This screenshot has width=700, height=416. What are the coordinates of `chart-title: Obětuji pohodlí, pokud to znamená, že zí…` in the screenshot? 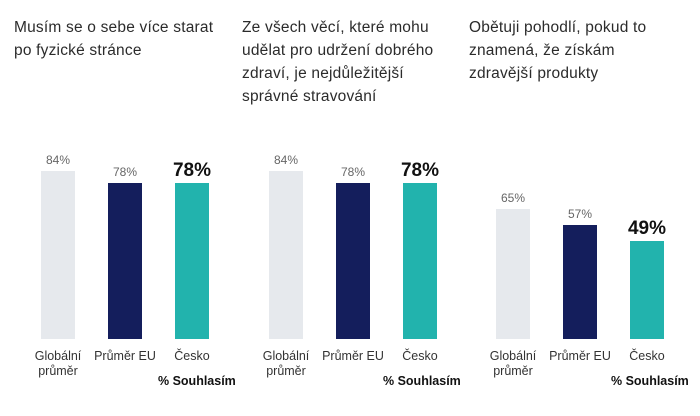 It's located at (558, 50).